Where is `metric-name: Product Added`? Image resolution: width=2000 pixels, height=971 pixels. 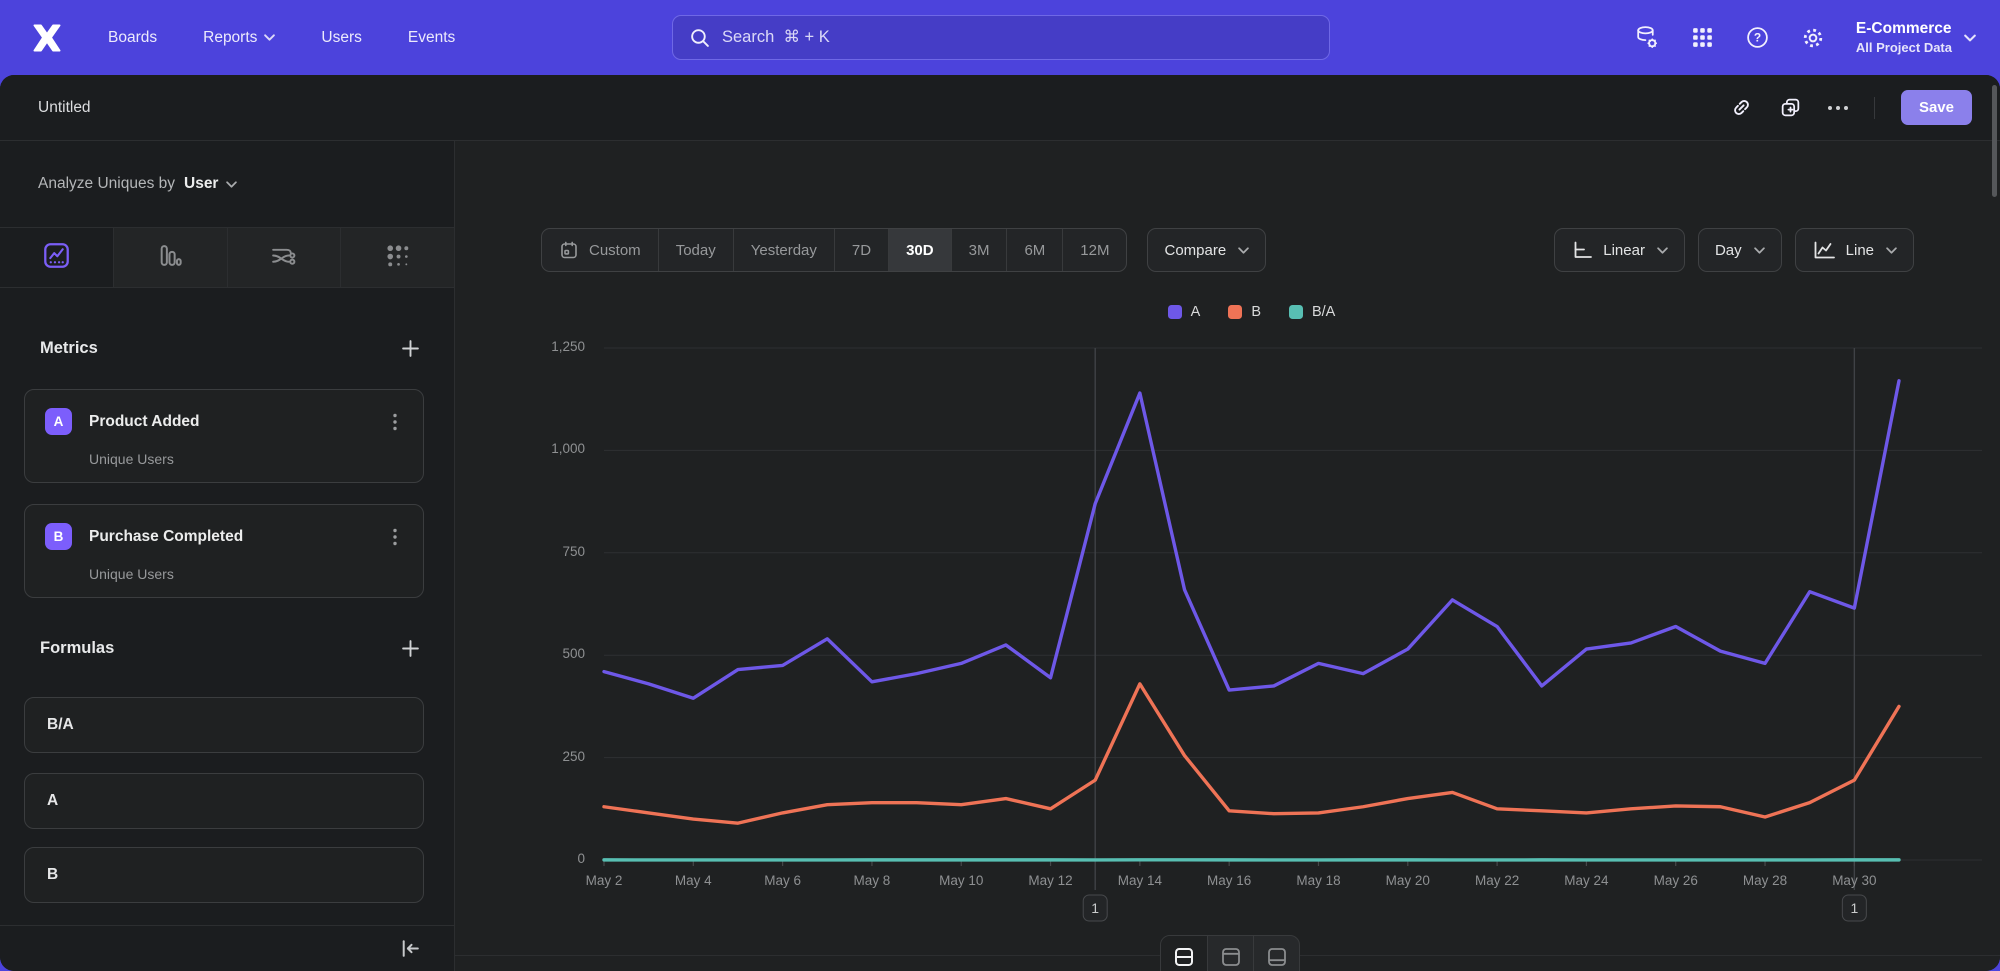 metric-name: Product Added is located at coordinates (144, 421).